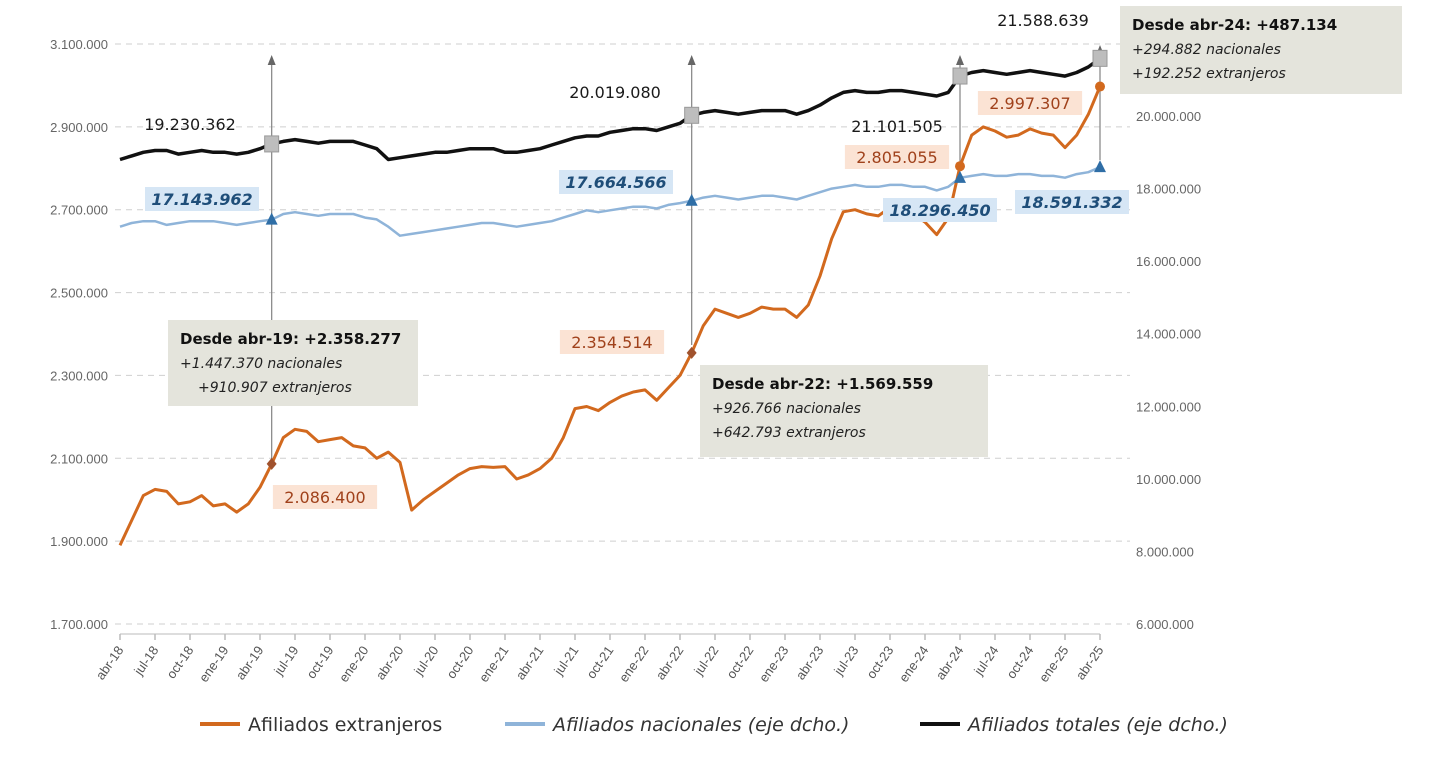  I want to click on x-tick-label: oct-19, so click(319, 662).